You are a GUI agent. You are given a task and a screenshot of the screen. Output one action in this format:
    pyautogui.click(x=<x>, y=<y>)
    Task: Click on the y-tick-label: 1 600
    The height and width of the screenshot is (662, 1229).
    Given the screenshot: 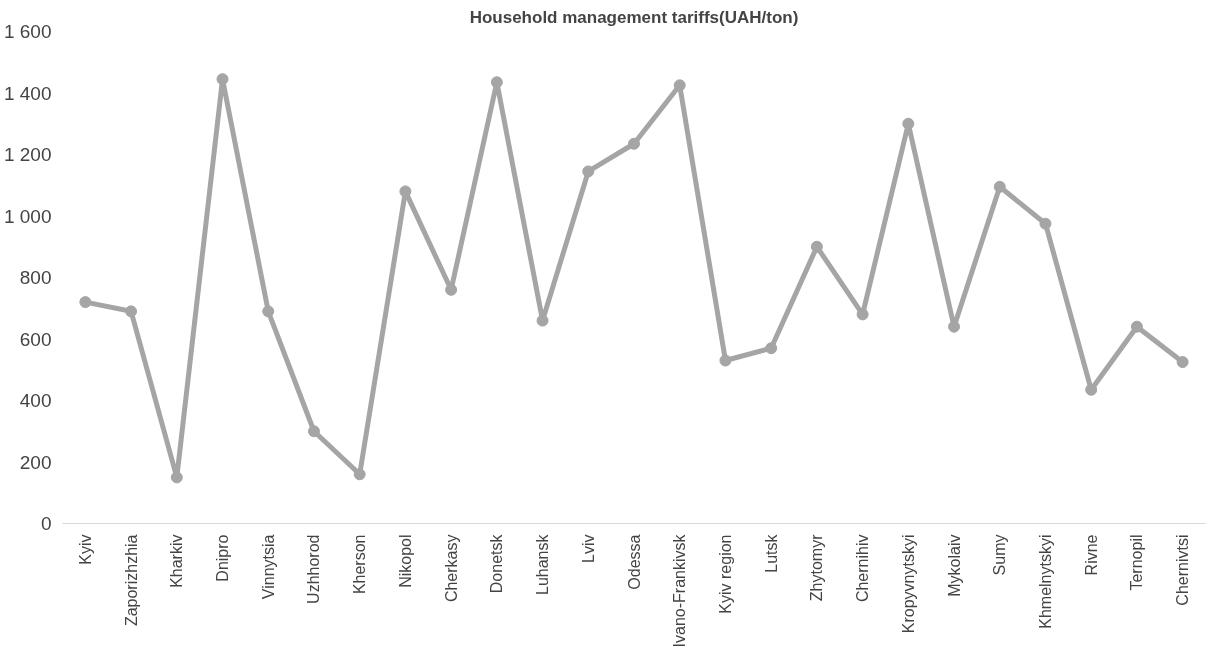 What is the action you would take?
    pyautogui.click(x=27, y=31)
    